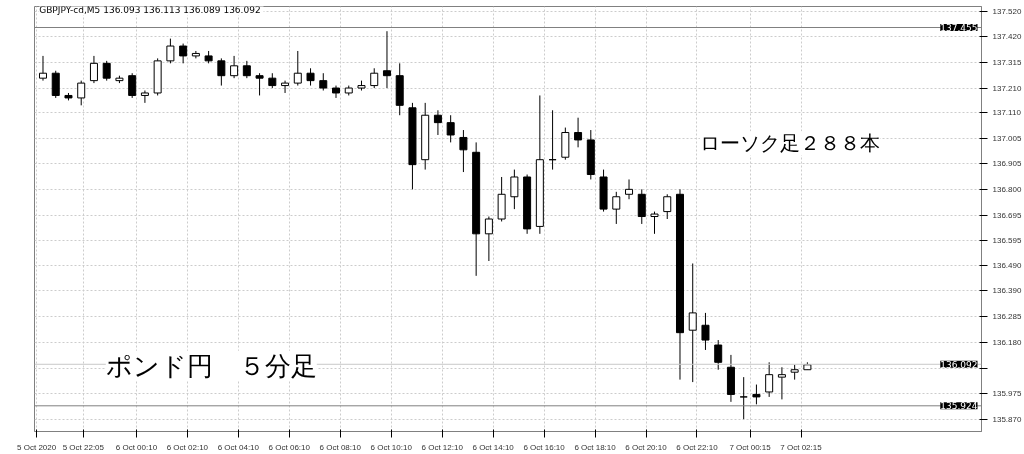 The image size is (1024, 454). I want to click on x-tick-label: 6 Oct 16:10, so click(544, 447).